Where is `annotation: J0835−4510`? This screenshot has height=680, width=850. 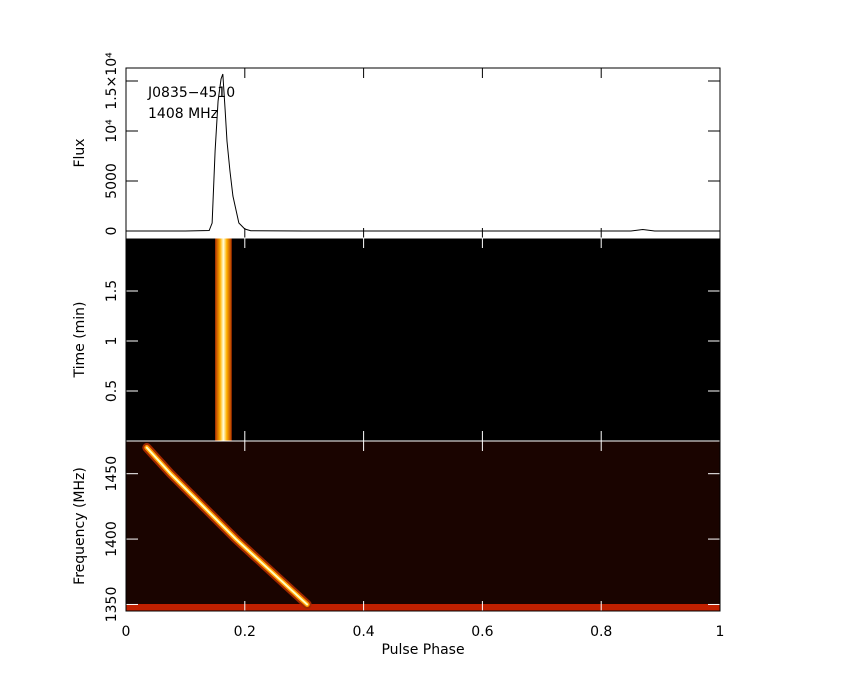 annotation: J0835−4510 is located at coordinates (191, 93).